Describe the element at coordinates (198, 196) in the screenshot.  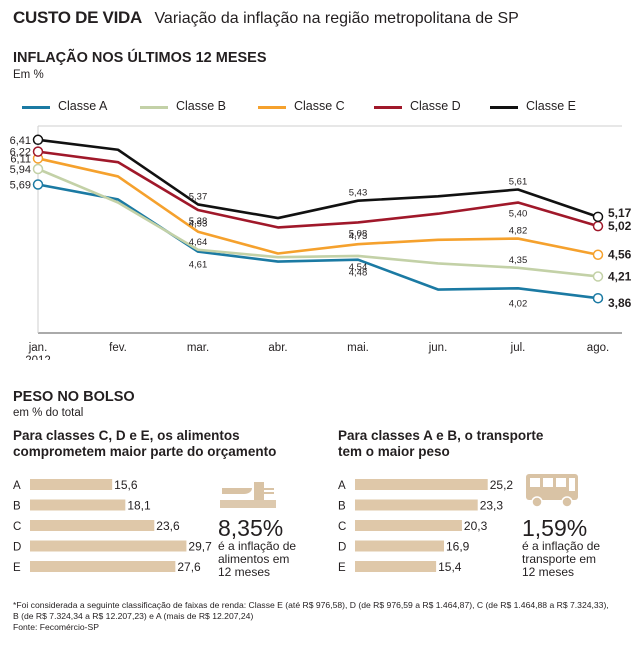
I see `data-label: 5,37` at that location.